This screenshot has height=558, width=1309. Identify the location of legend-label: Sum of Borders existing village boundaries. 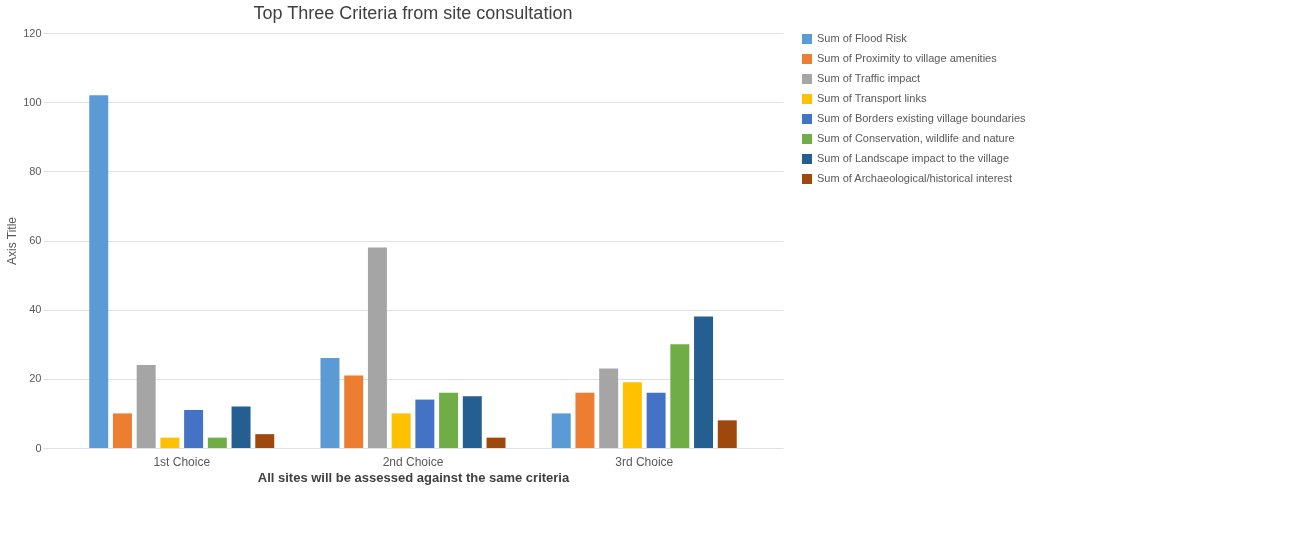
(921, 118).